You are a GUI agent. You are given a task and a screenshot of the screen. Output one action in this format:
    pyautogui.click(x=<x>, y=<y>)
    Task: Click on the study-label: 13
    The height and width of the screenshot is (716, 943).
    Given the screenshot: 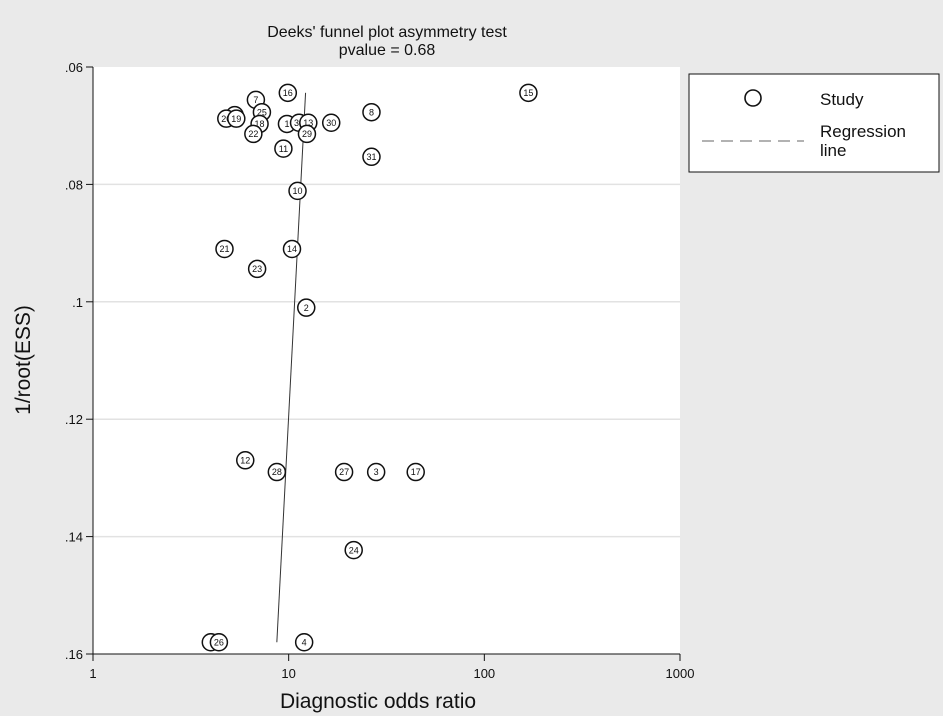 What is the action you would take?
    pyautogui.click(x=308, y=123)
    